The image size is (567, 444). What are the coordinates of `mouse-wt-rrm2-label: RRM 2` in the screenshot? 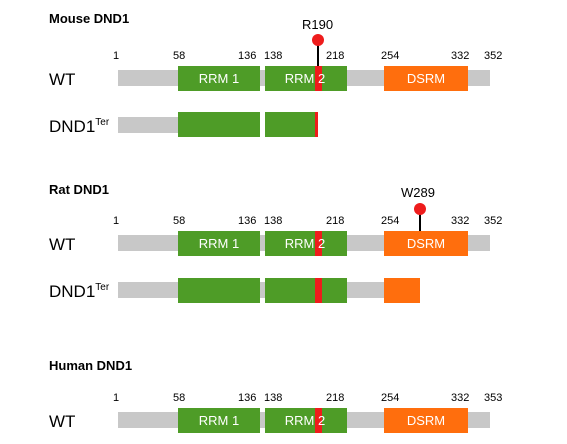 It's located at (305, 78).